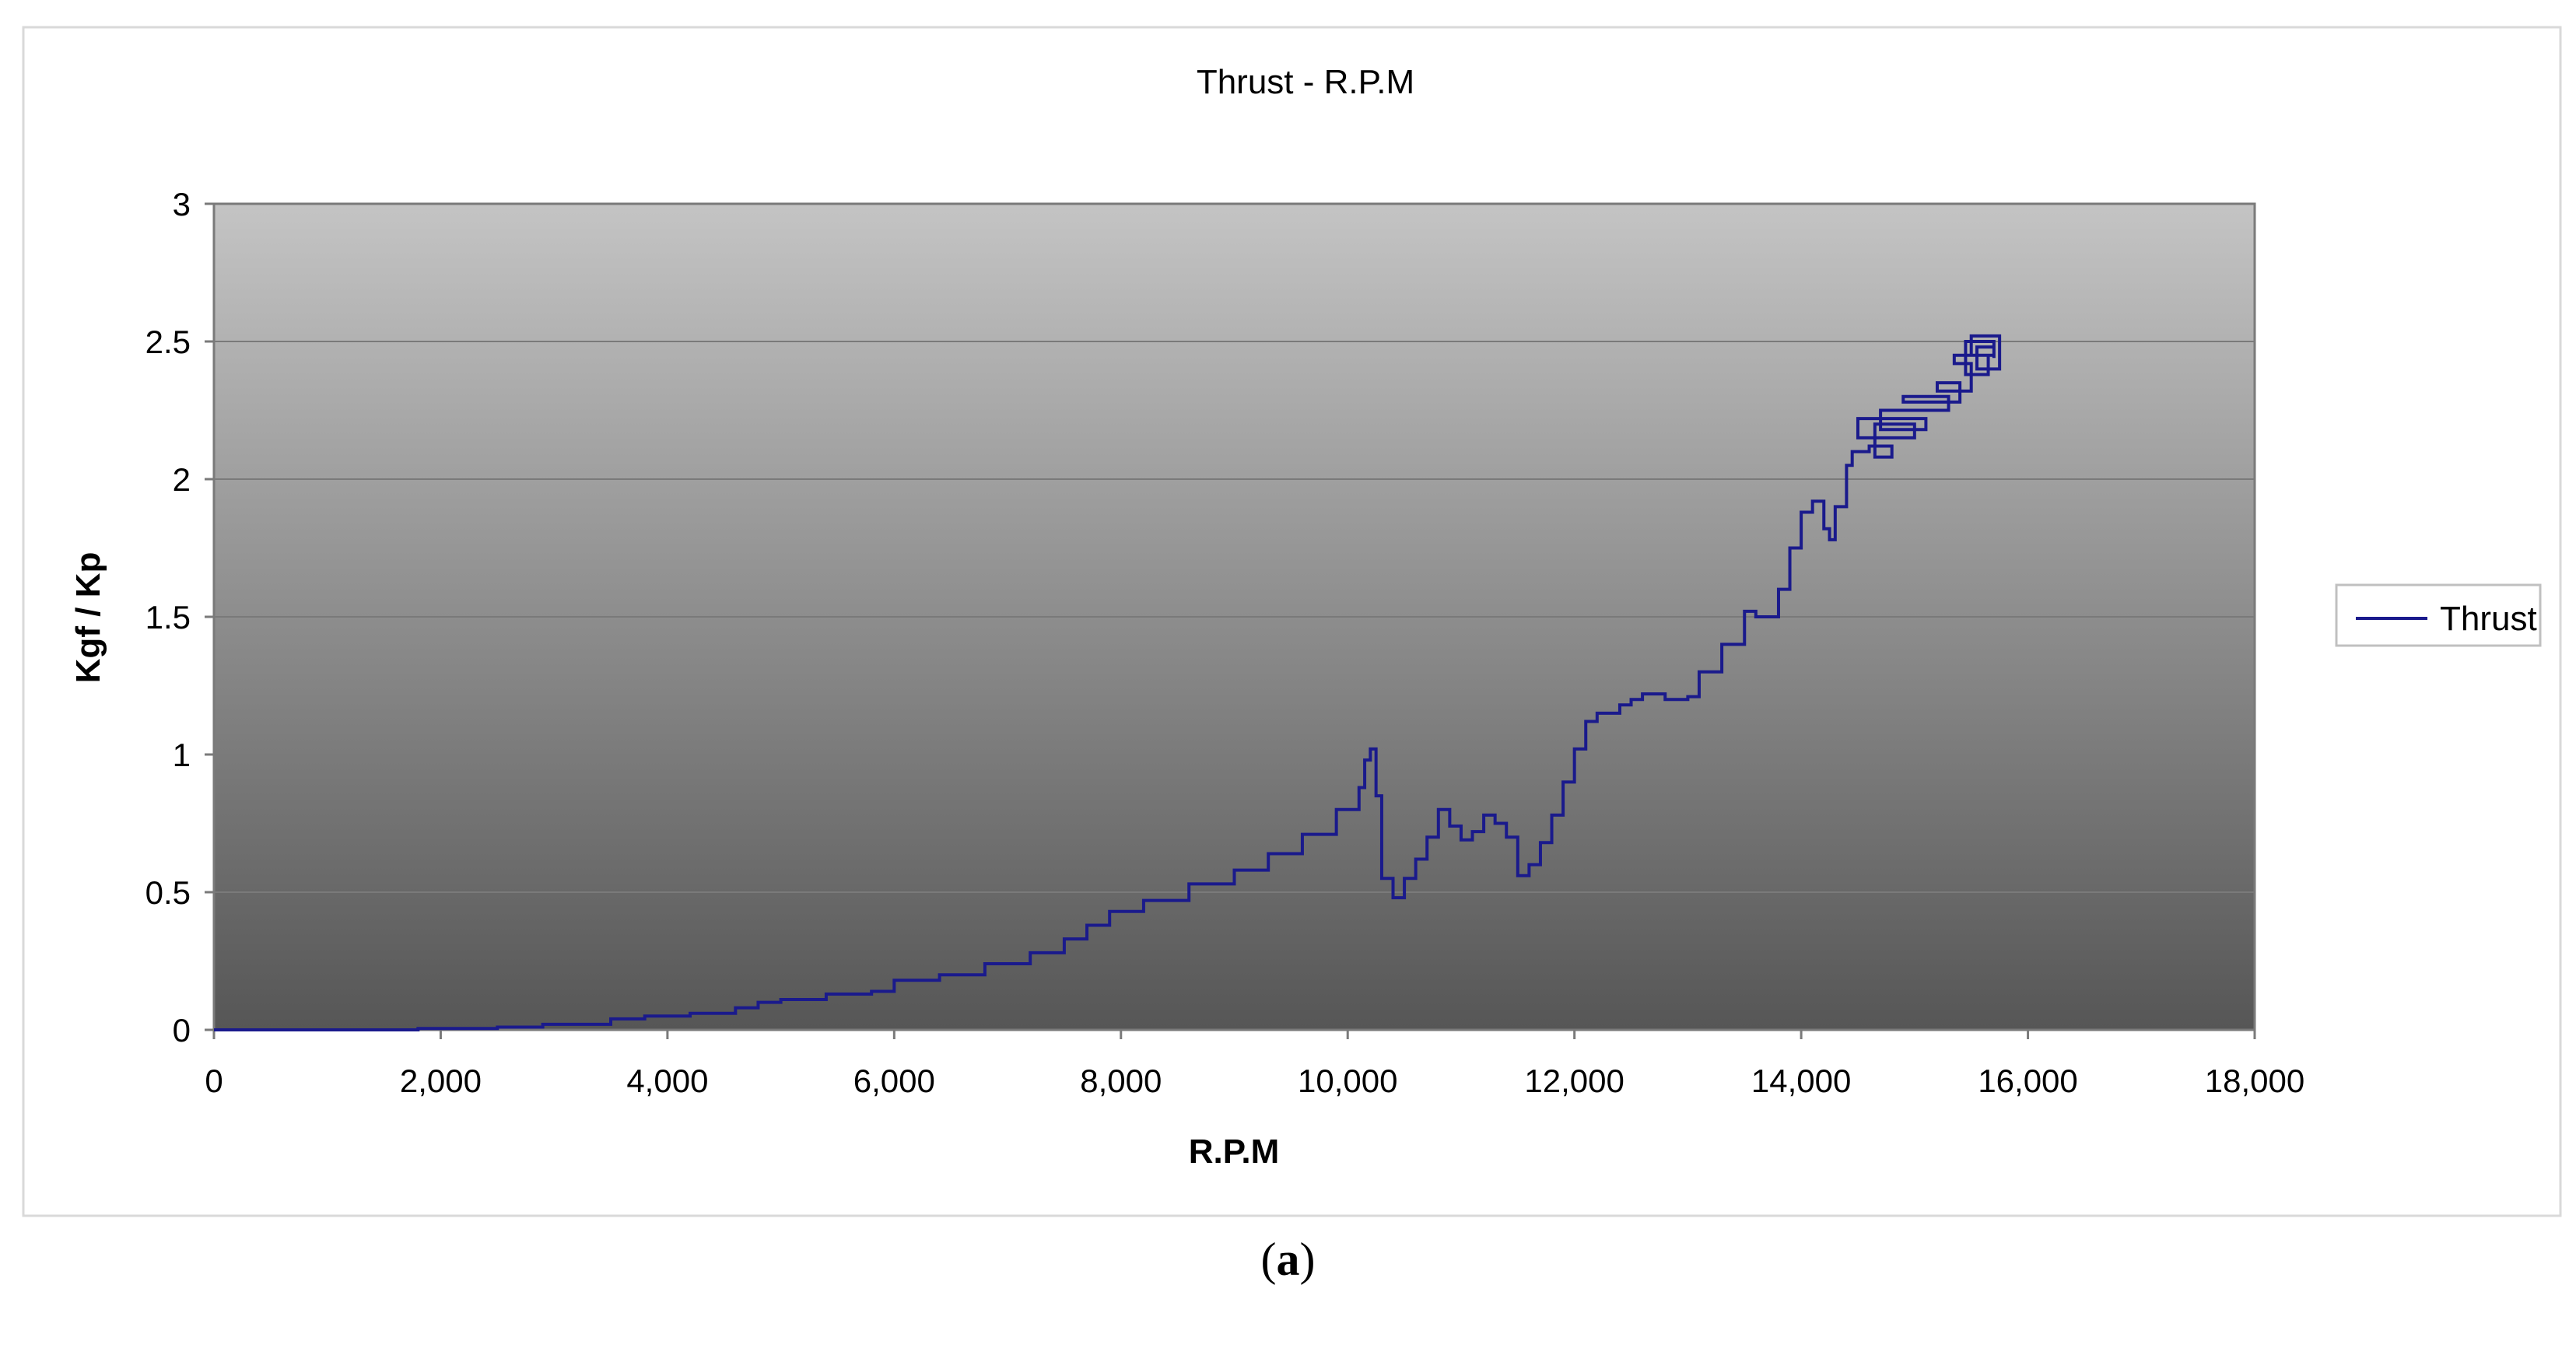 The image size is (2576, 1362). Describe the element at coordinates (2489, 619) in the screenshot. I see `legend-label: Thrust` at that location.